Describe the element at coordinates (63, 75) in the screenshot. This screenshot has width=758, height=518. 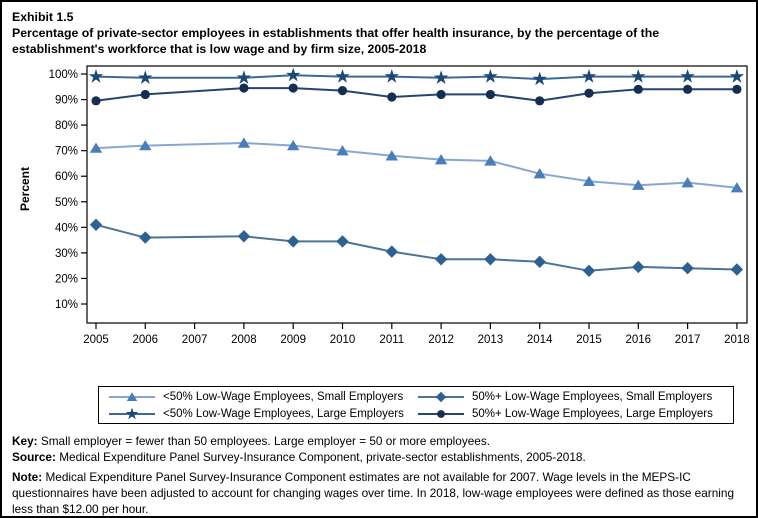
I see `y-tick-label: 100%` at that location.